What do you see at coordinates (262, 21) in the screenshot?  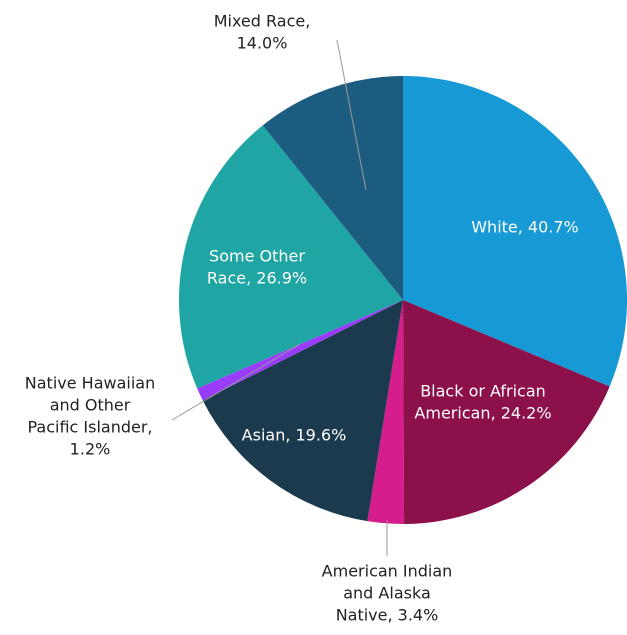 I see `slice-label: Mixed Race,` at bounding box center [262, 21].